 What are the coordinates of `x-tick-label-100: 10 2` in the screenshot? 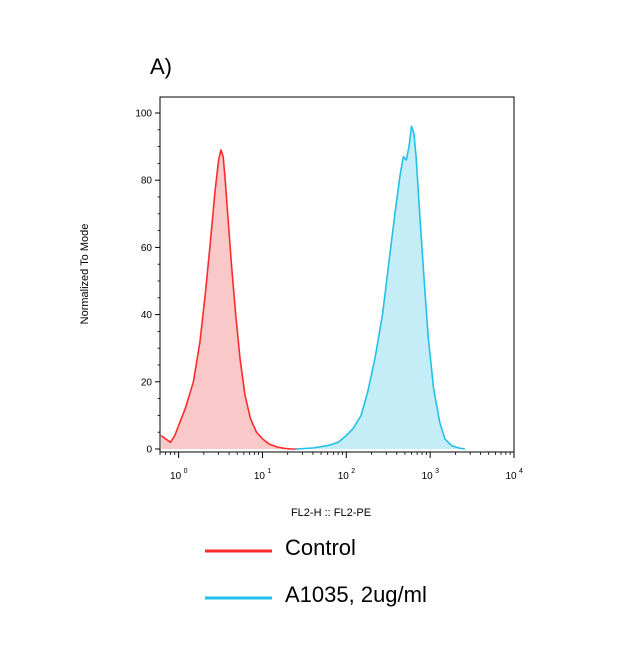 It's located at (347, 475).